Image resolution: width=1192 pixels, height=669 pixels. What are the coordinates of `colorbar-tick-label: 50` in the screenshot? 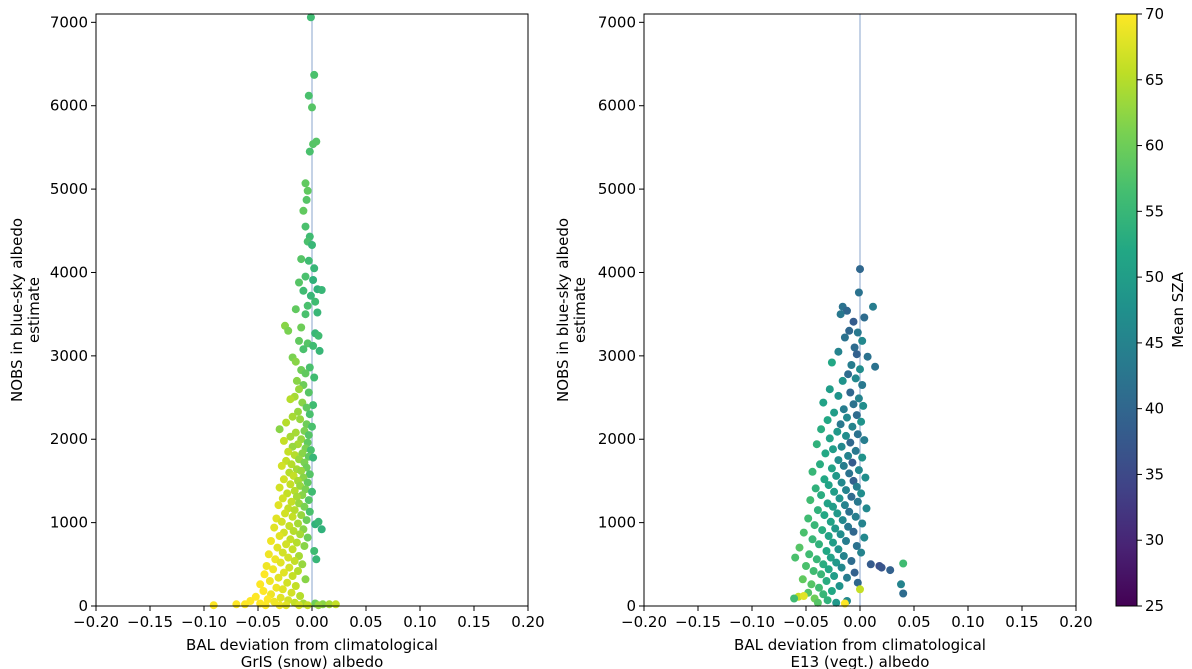 It's located at (1154, 277).